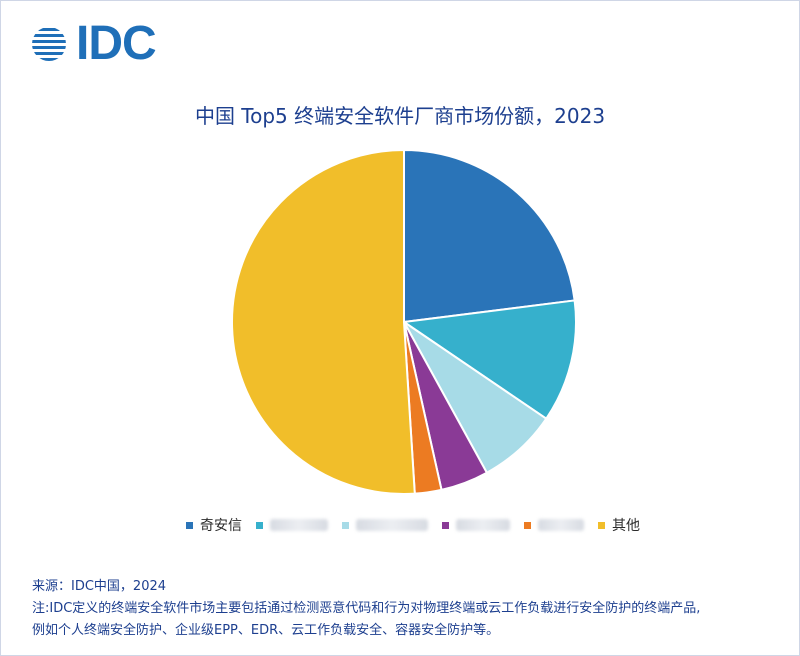 This screenshot has height=656, width=800. I want to click on logo-text: IDC, so click(116, 43).